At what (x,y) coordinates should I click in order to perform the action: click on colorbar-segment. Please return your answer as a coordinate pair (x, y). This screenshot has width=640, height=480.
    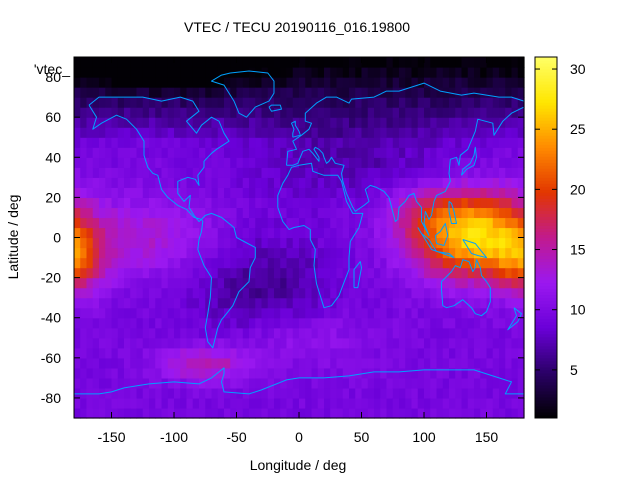
    Looking at the image, I should click on (546, 365).